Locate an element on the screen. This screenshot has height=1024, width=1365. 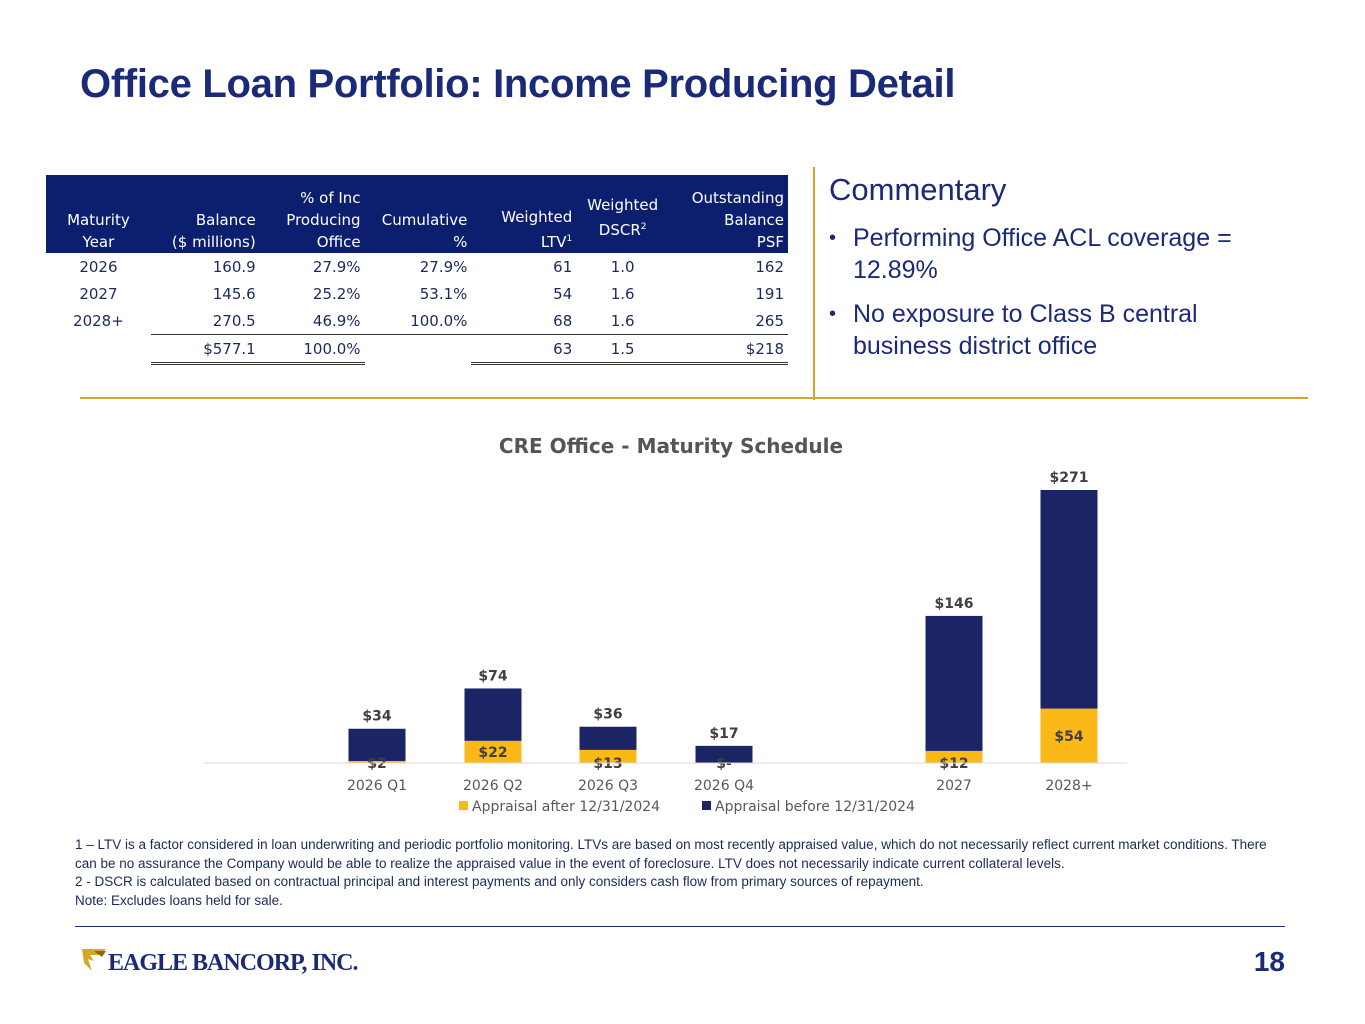
x-tick-label: 2026 Q3 is located at coordinates (608, 786).